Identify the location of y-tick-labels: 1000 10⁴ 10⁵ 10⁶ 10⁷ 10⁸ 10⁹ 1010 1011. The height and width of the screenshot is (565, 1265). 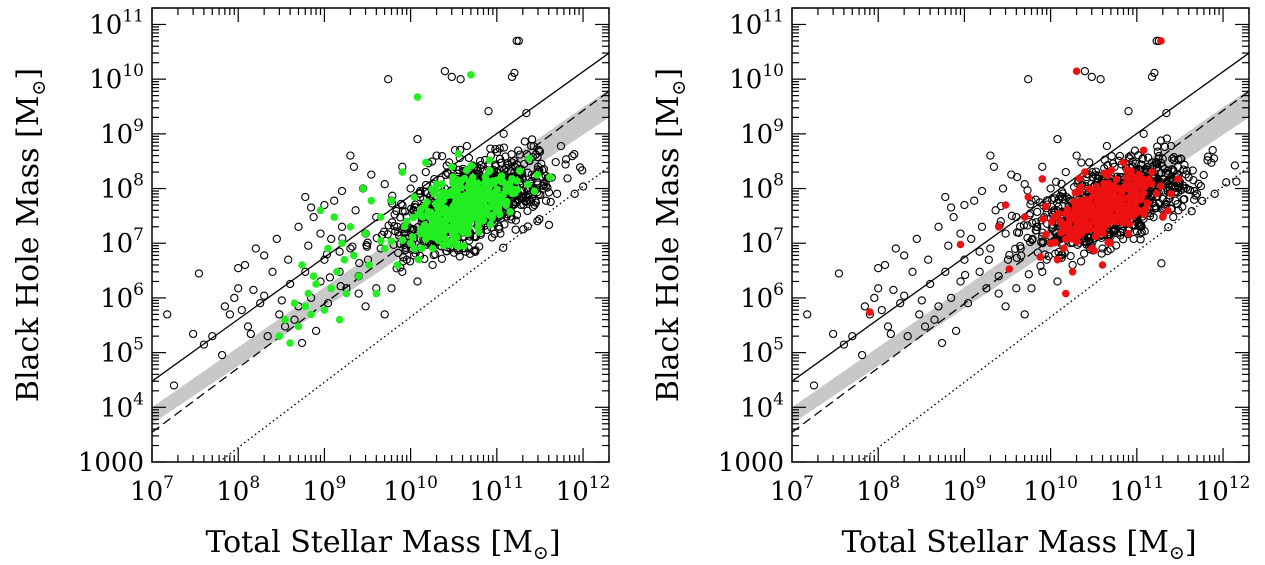
(751, 242).